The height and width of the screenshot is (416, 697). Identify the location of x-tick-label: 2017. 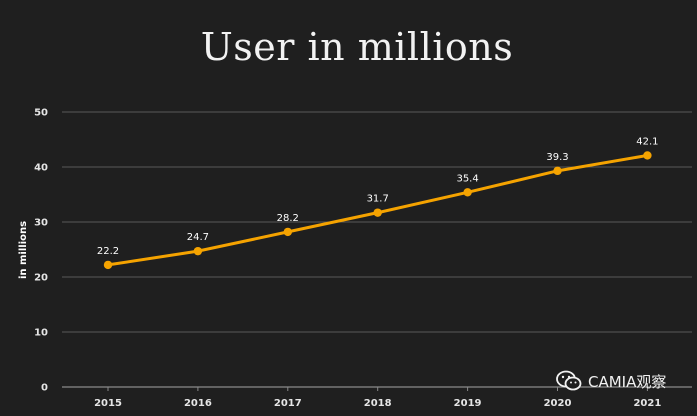
(288, 403).